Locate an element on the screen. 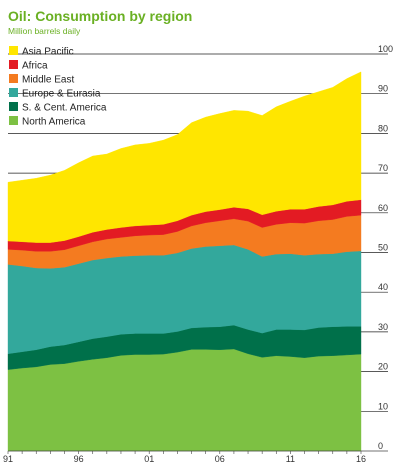 This screenshot has width=408, height=468. legend-label: S. & Cent. America is located at coordinates (64, 108).